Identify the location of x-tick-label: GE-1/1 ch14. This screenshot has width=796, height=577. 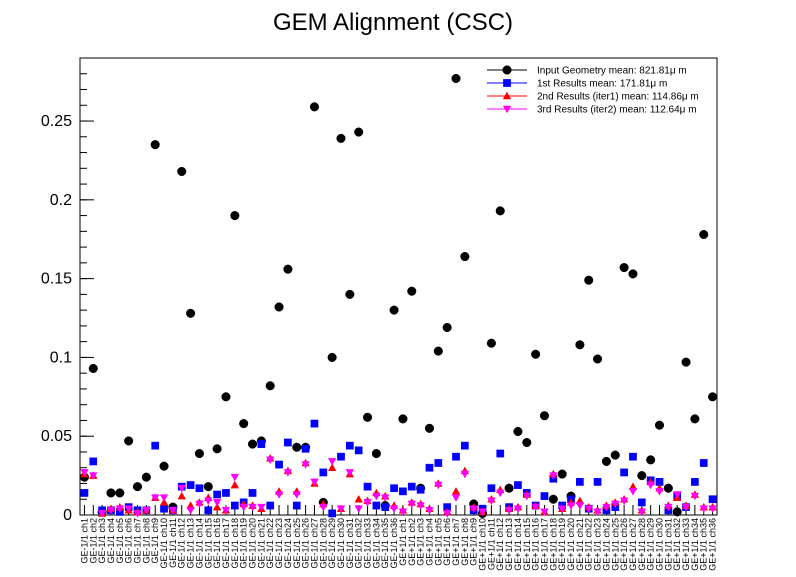
(199, 543).